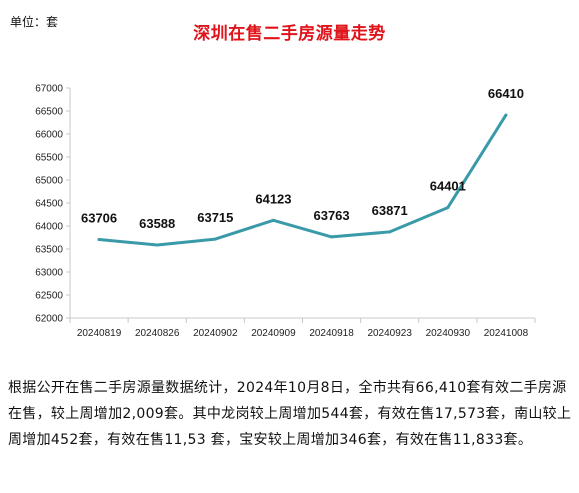  I want to click on x-tick-label: 20240819, so click(99, 333).